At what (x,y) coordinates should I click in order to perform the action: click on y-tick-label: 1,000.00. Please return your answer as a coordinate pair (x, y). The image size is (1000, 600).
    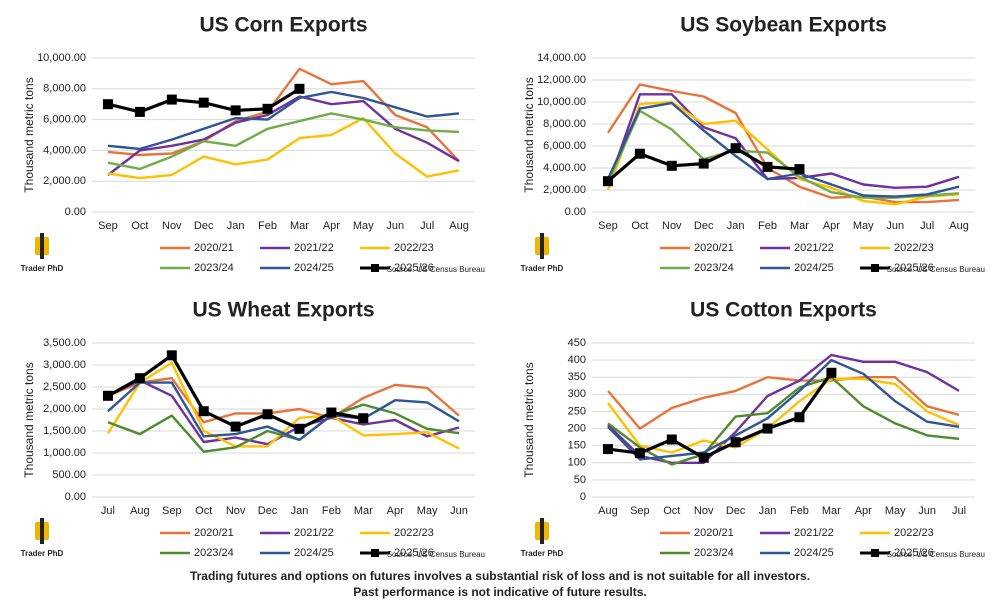
    Looking at the image, I should click on (64, 453).